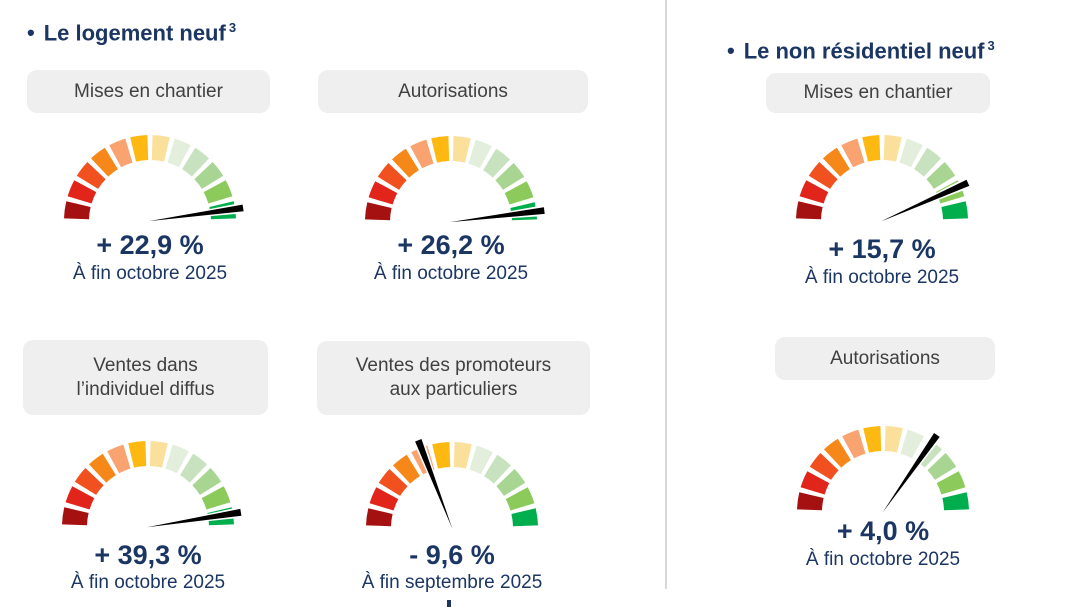  I want to click on section-title-logement: • Le logement neuf 3, so click(131, 30).